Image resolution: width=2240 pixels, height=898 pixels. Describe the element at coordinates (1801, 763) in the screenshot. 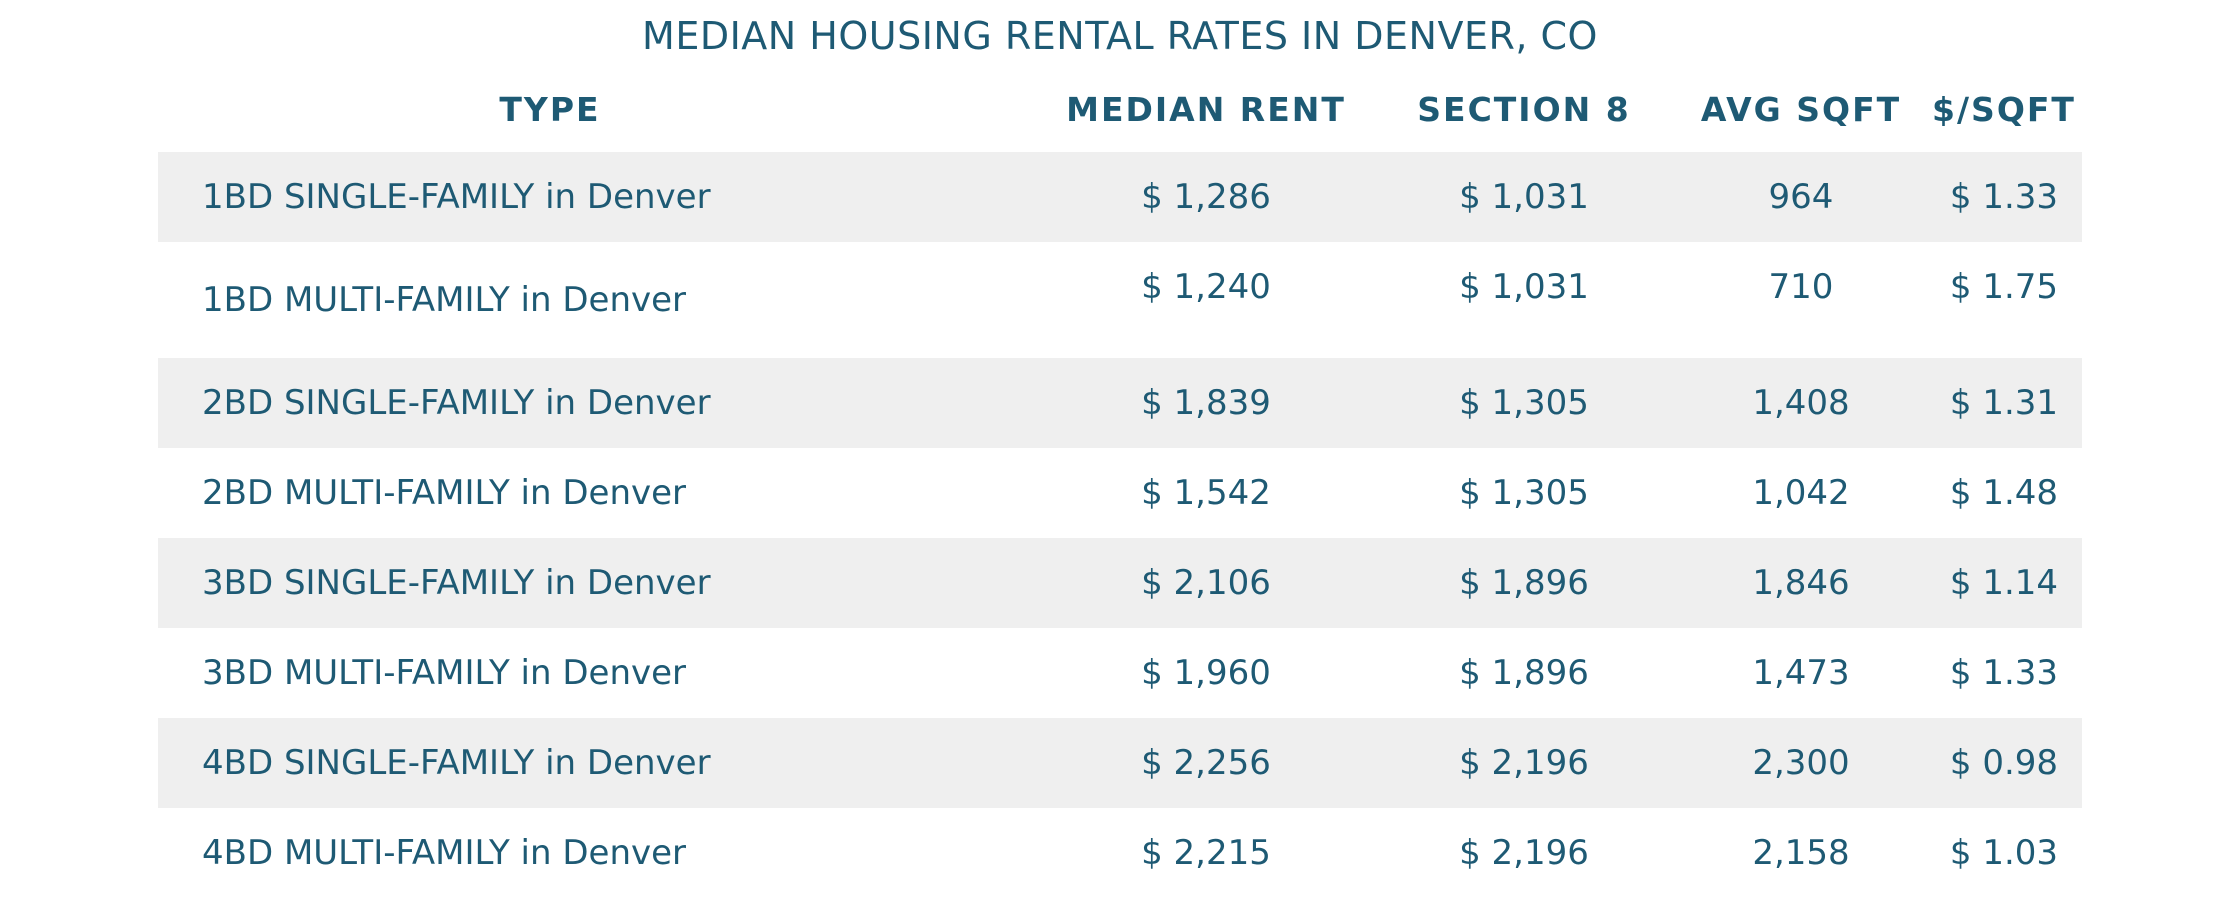

I see `cell-avg-sqft: 2,300` at that location.